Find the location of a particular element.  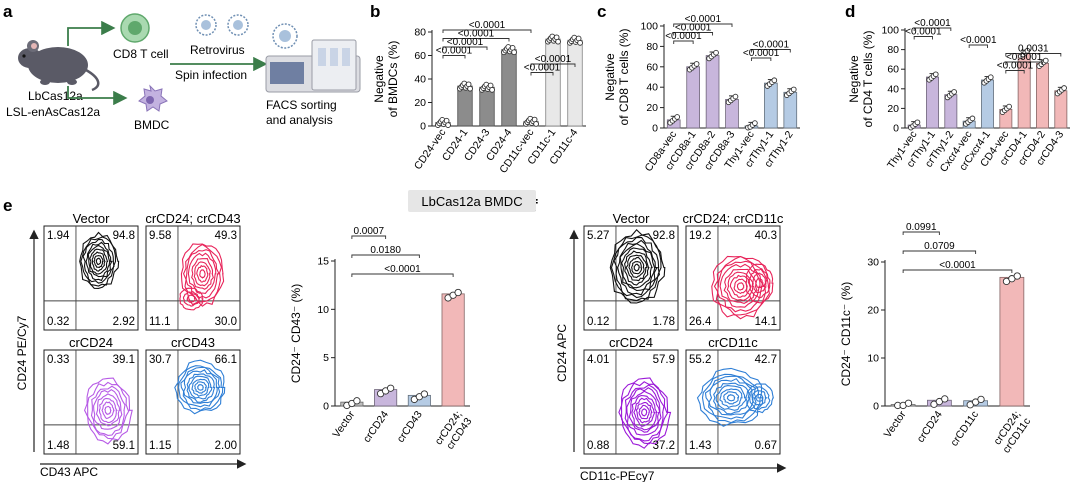

p-value-label: 0.0007 is located at coordinates (368, 231).